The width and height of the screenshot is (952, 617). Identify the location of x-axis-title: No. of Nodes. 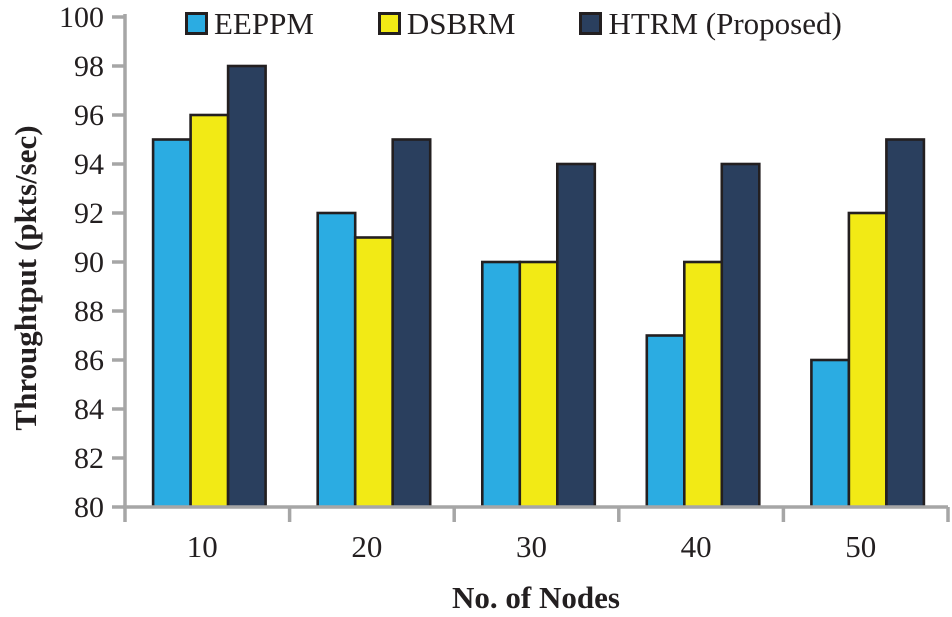
(536, 597).